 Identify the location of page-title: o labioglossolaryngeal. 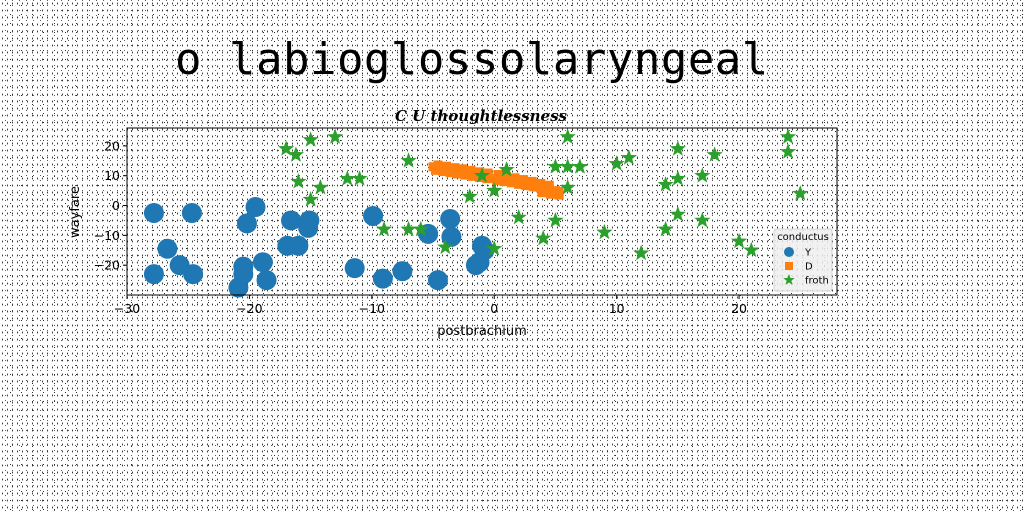
(472, 59).